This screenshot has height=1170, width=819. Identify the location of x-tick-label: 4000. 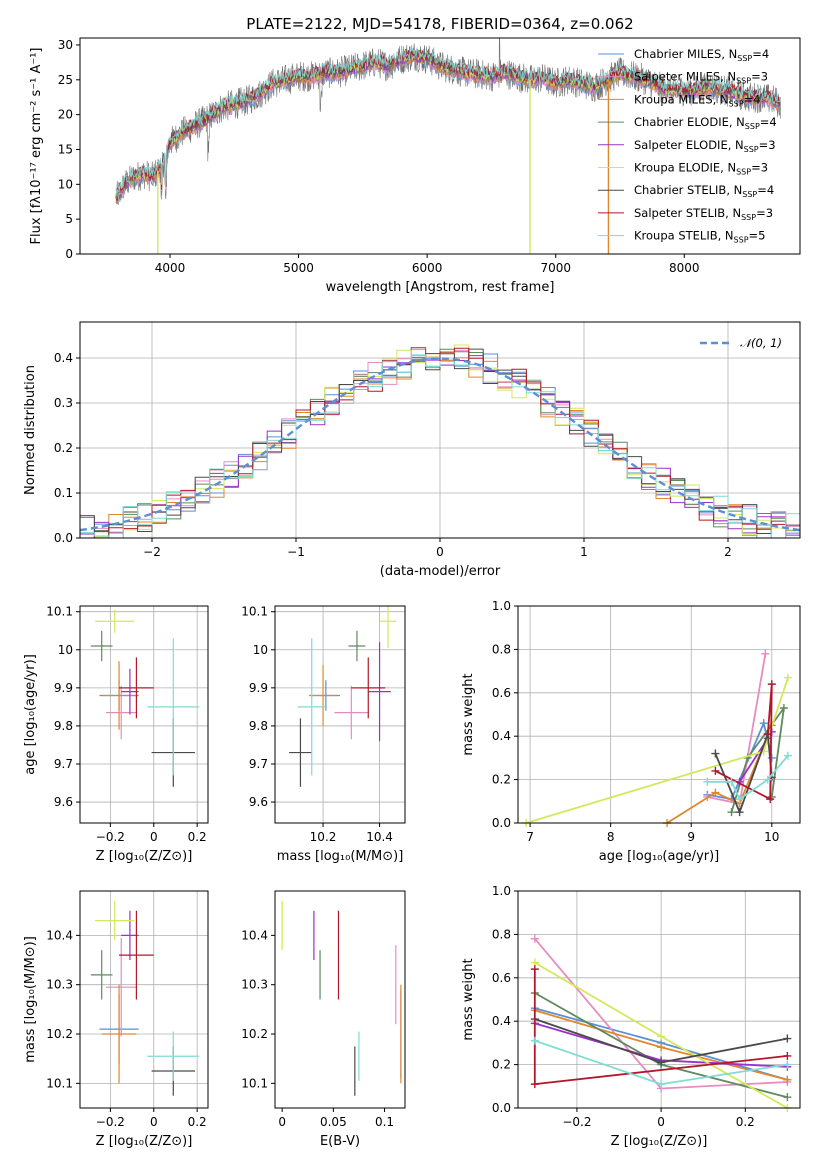
(170, 268).